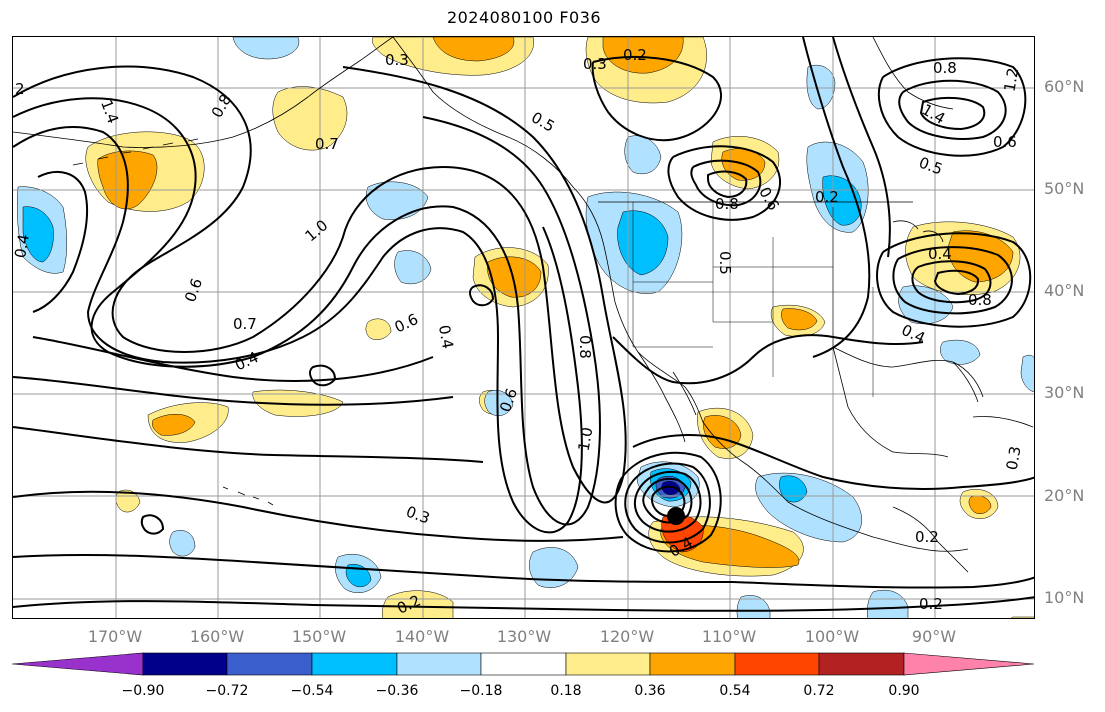 The image size is (1105, 712). What do you see at coordinates (1011, 79) in the screenshot?
I see `contour-label: 1.2` at bounding box center [1011, 79].